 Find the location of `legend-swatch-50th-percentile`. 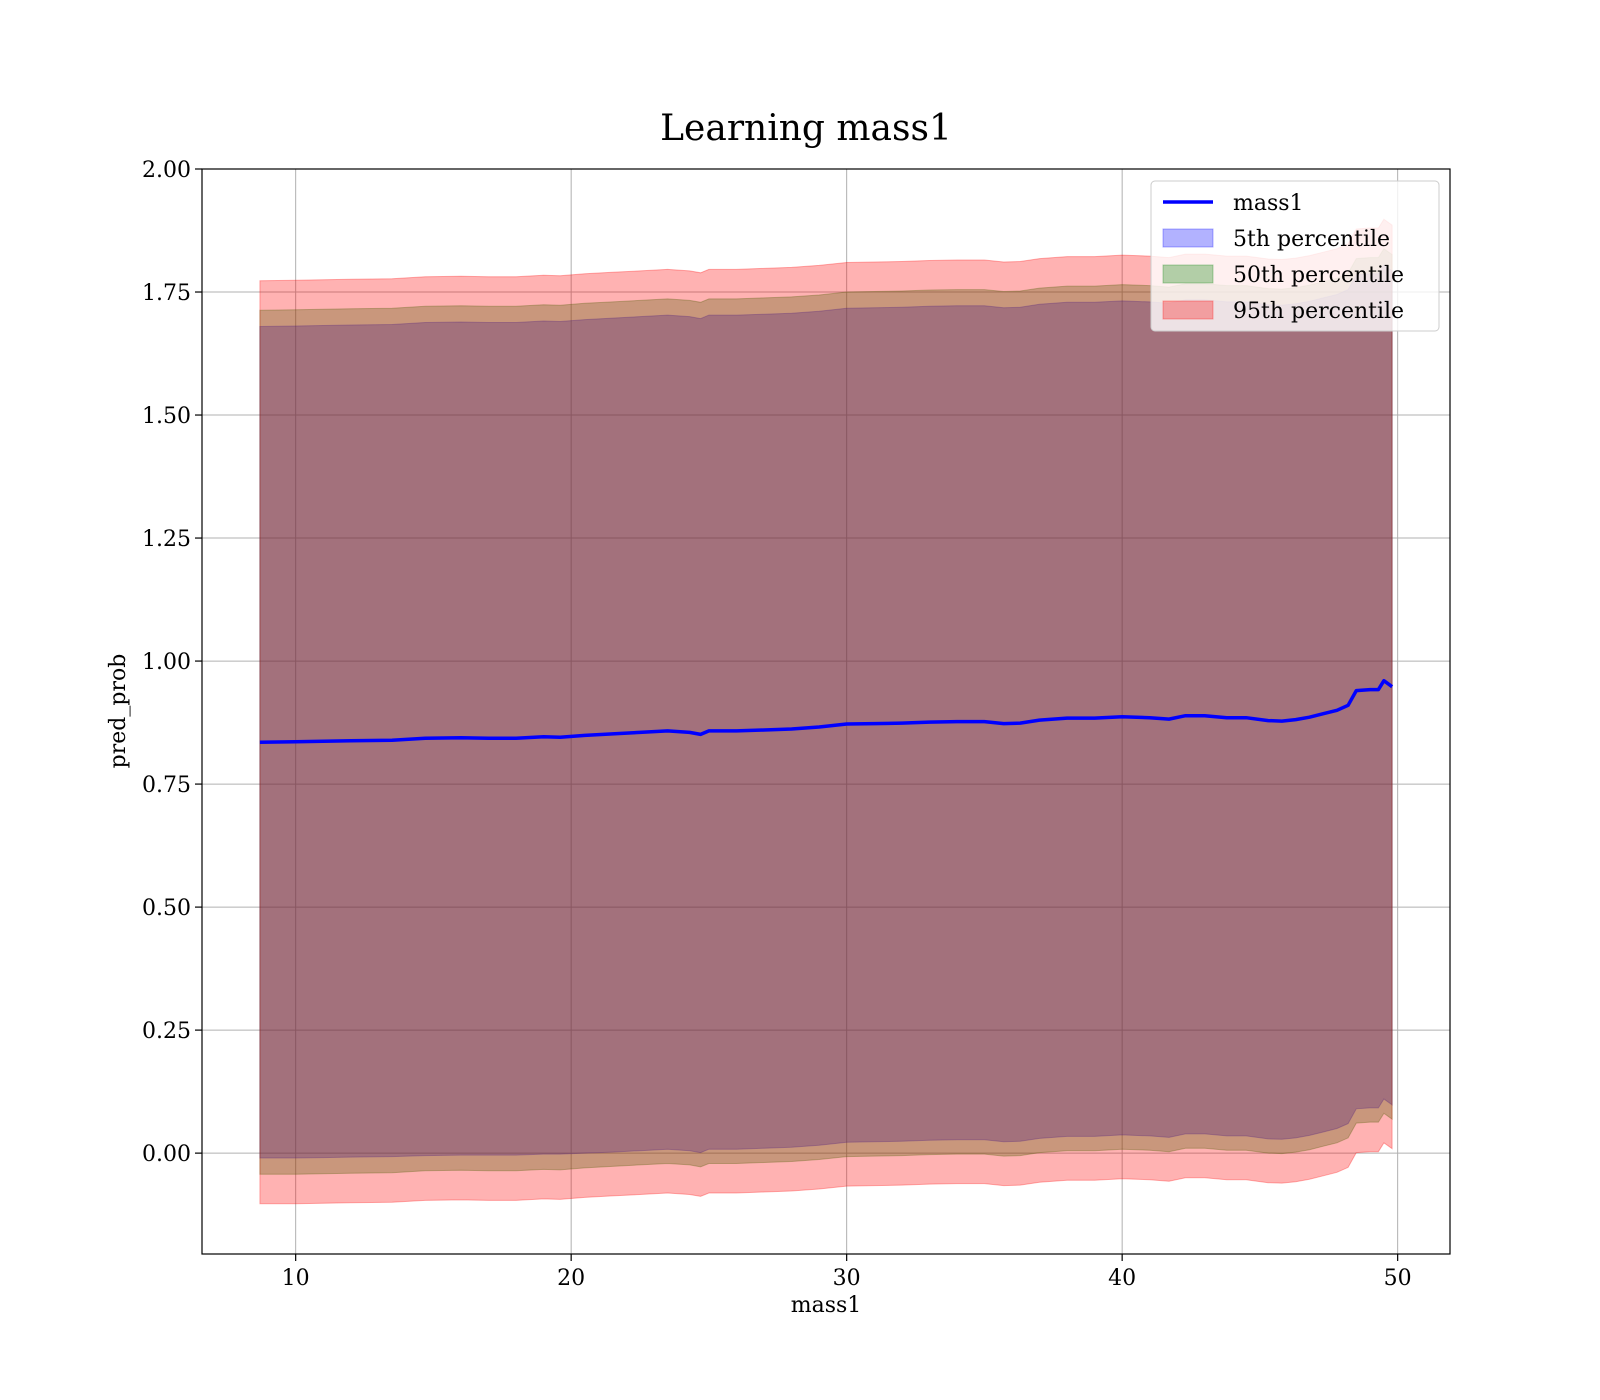

legend-swatch-50th-percentile is located at coordinates (1188, 274).